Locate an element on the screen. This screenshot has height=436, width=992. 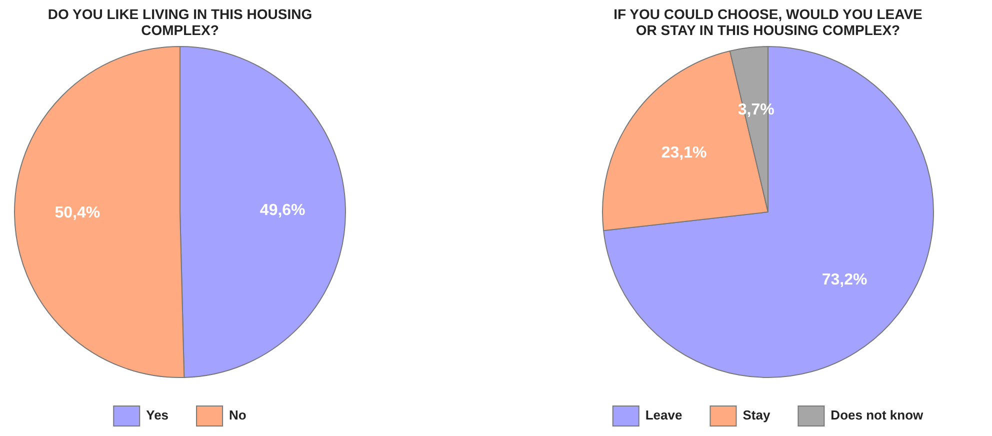
chart-title: DO YOU LIKE LIVING IN THIS HOUSING COMPLEX? is located at coordinates (180, 22).